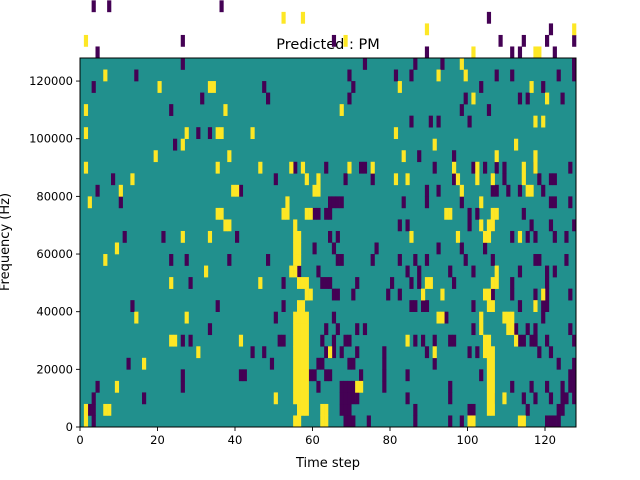 The height and width of the screenshot is (480, 640). I want to click on y-tick-label: 80000, so click(54, 196).